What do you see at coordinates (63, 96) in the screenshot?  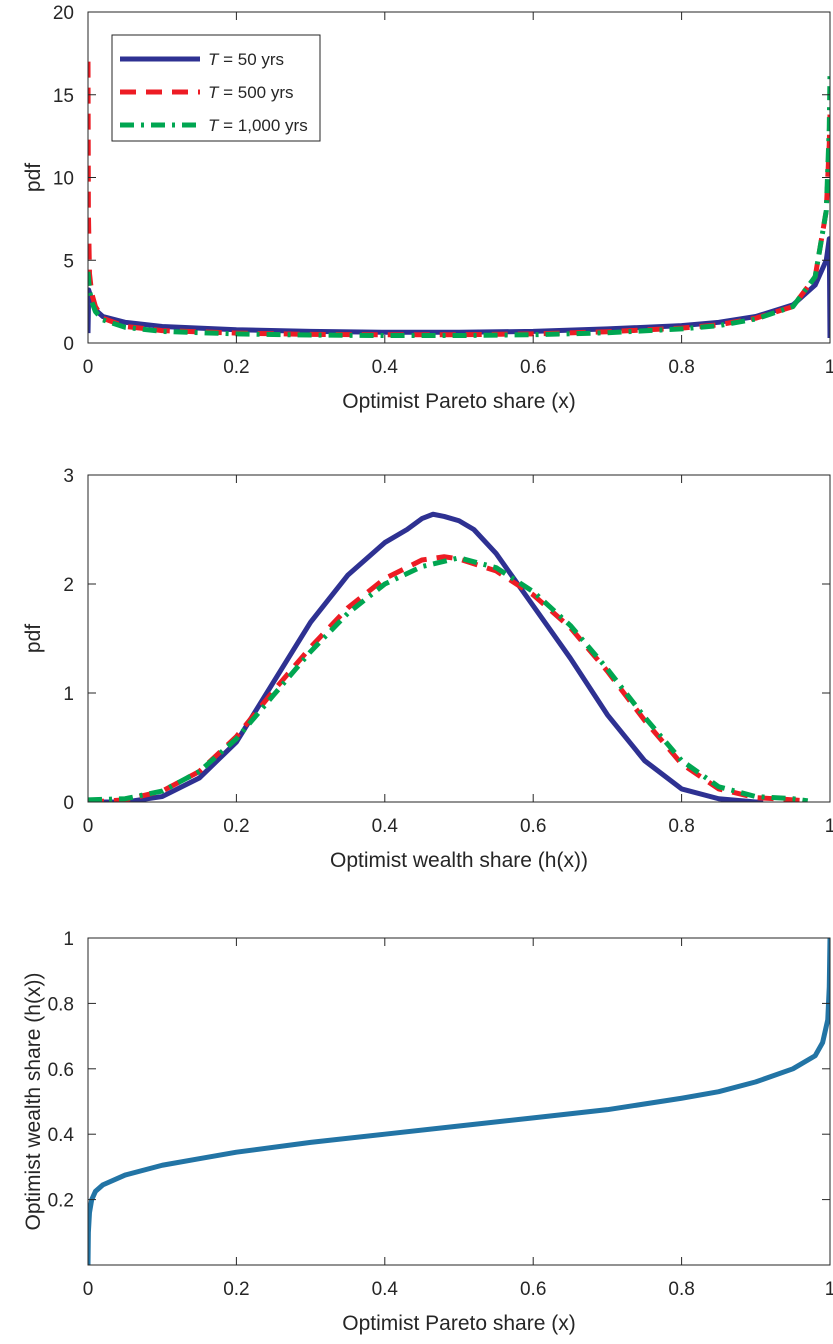 I see `y-tick-label: 15` at bounding box center [63, 96].